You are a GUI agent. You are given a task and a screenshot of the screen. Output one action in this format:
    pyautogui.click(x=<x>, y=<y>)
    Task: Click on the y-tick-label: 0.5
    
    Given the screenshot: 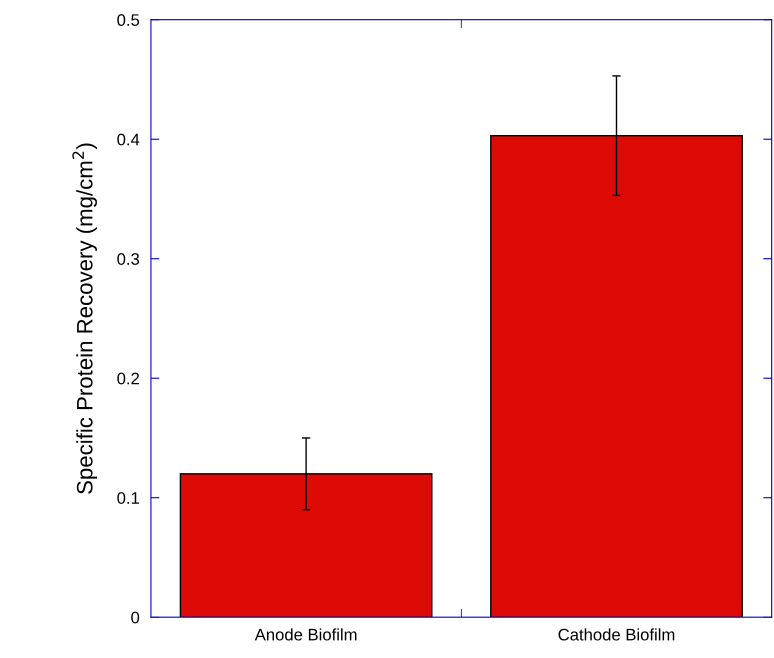 What is the action you would take?
    pyautogui.click(x=128, y=20)
    